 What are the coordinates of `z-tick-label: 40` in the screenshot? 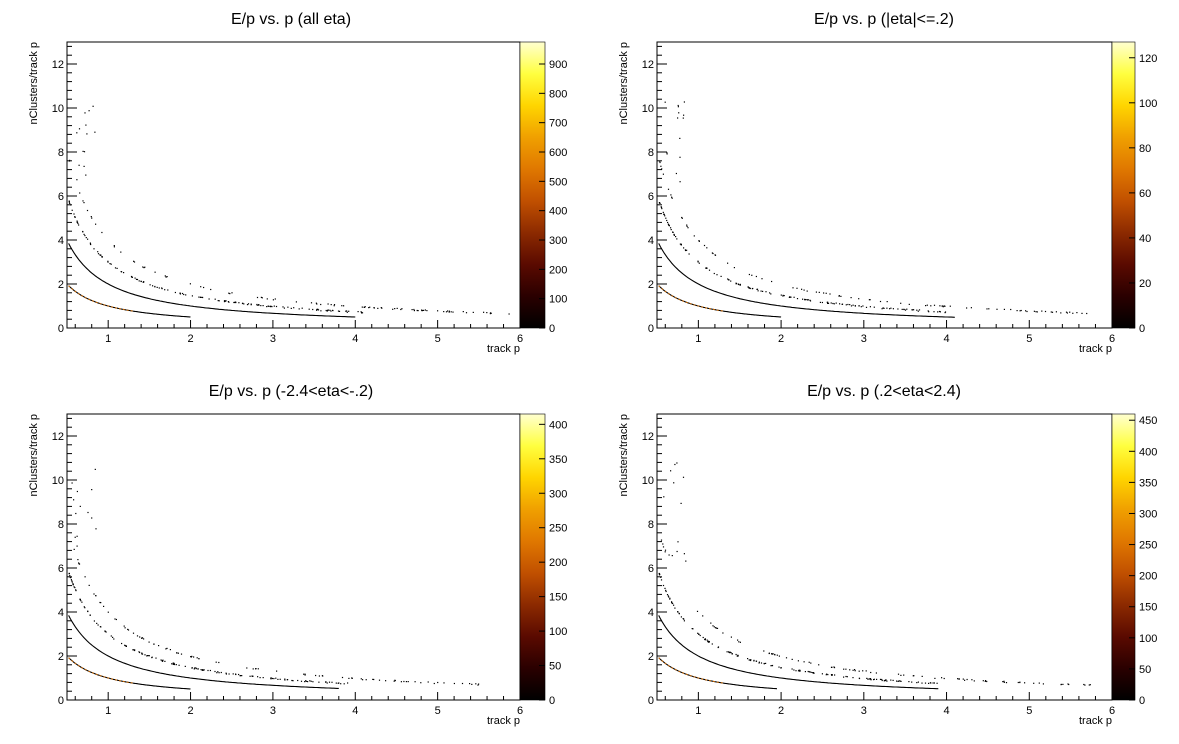 It's located at (1145, 239).